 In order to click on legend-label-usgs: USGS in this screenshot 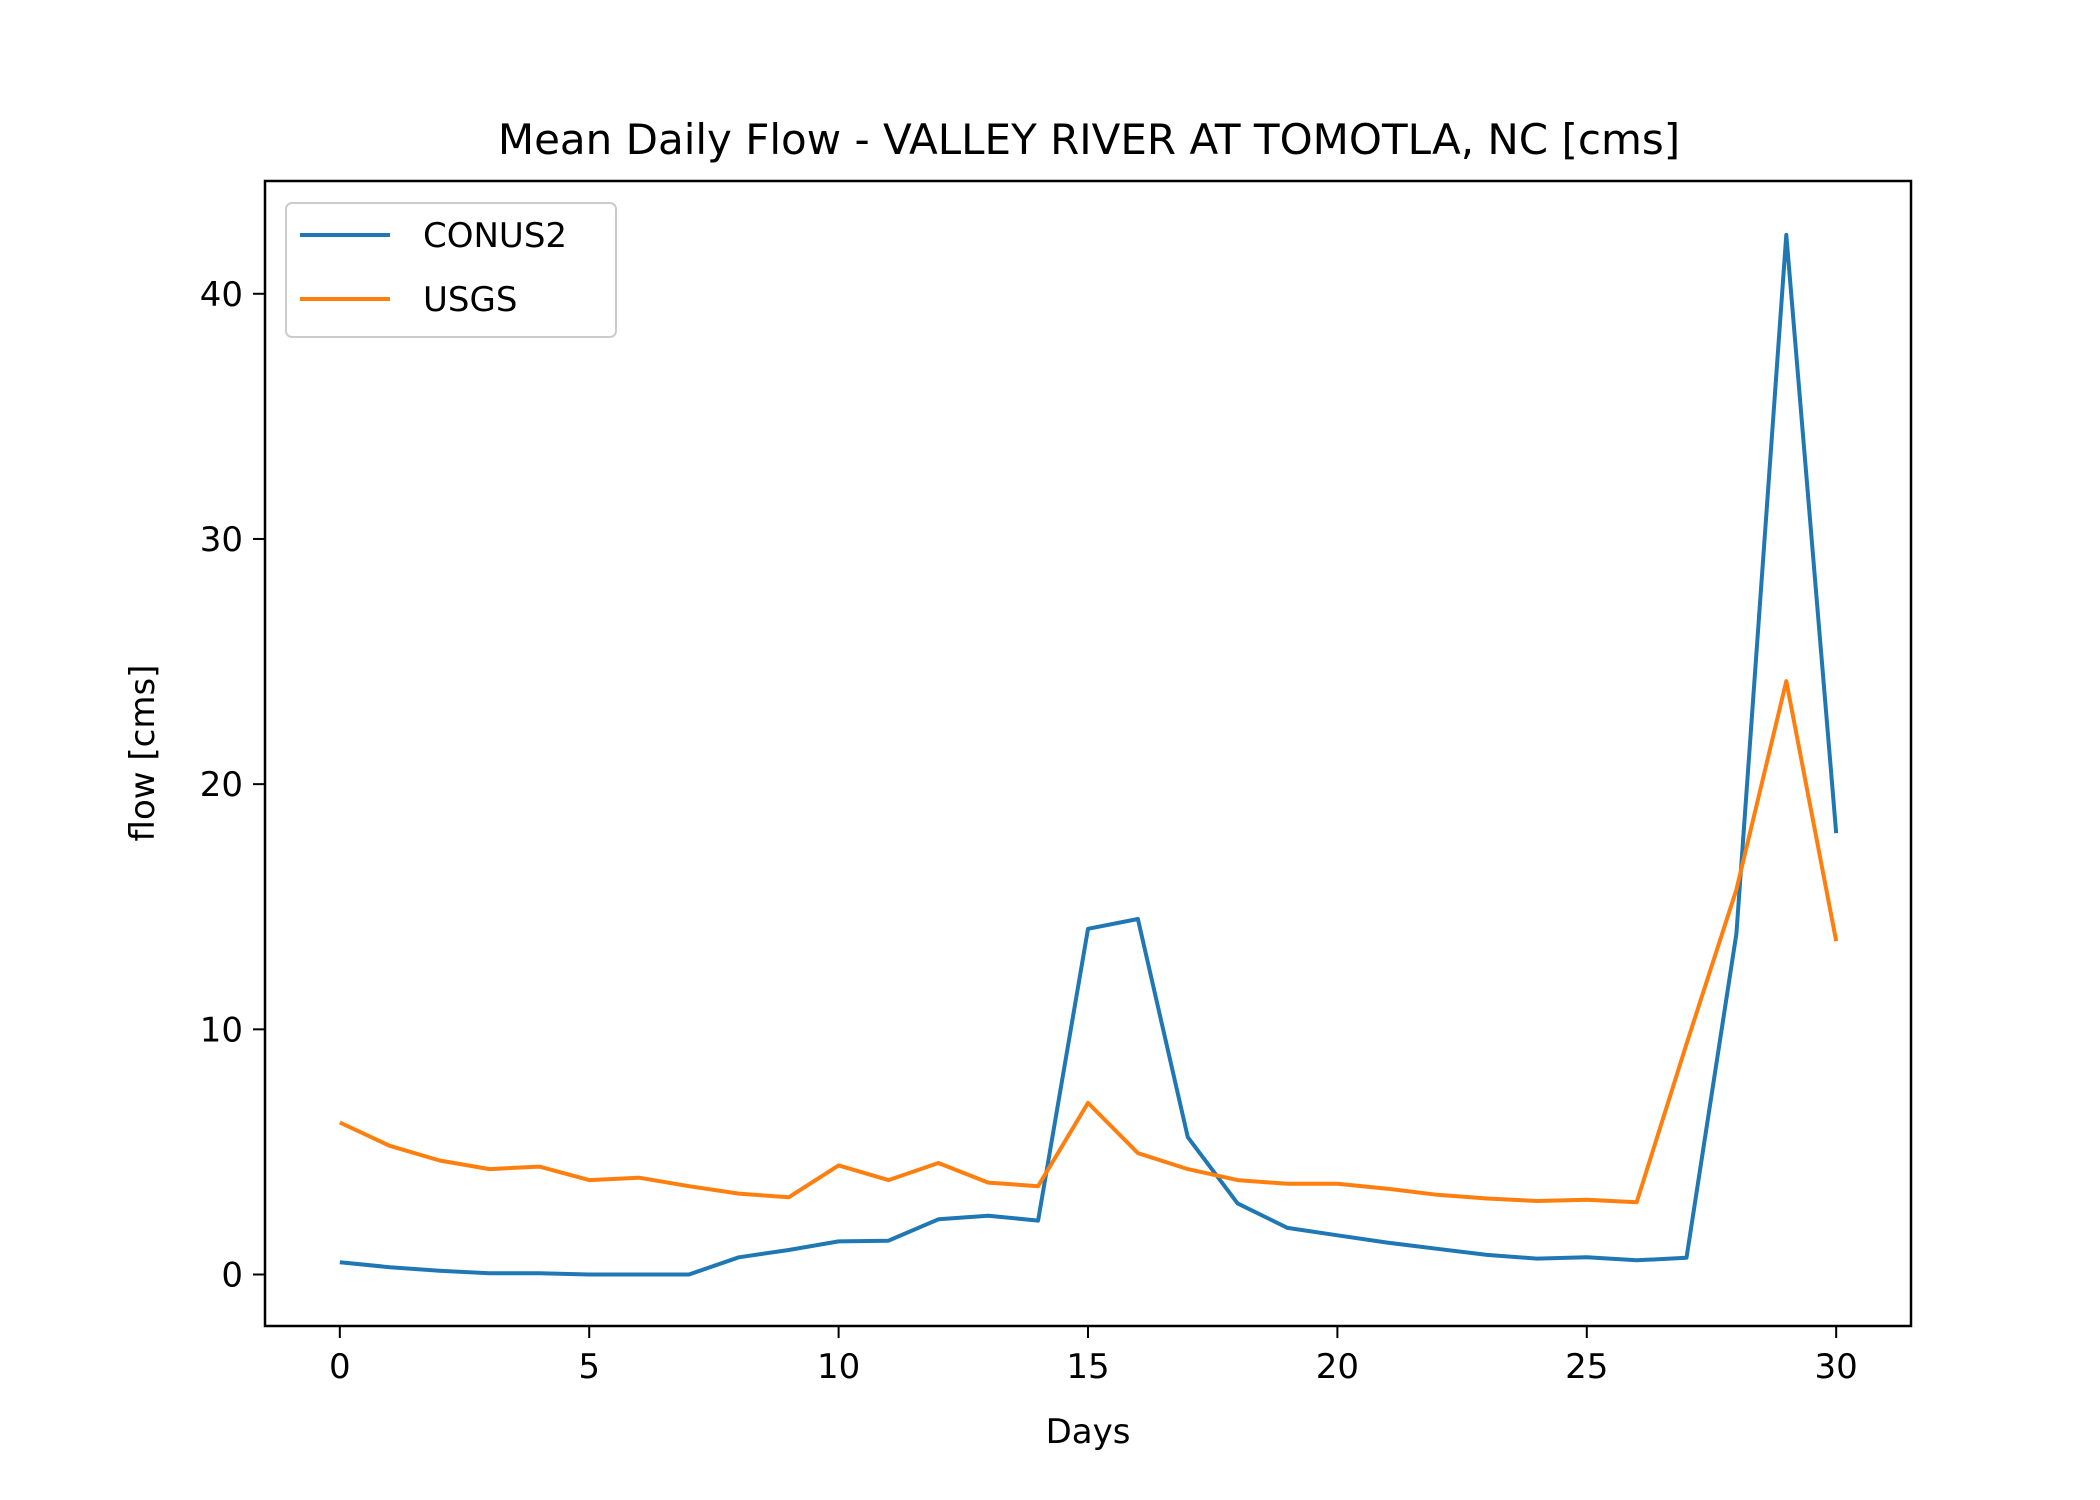, I will do `click(470, 300)`.